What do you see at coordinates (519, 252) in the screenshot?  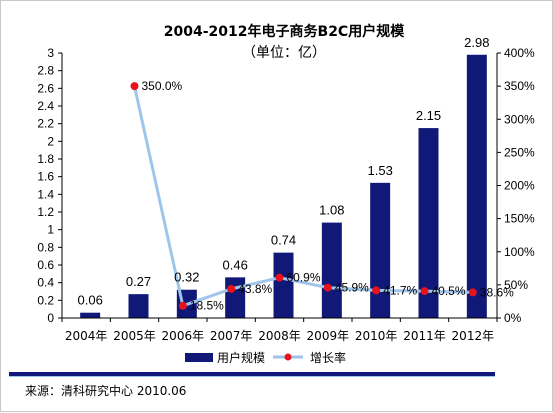 I see `y-right-tick-label: 100%` at bounding box center [519, 252].